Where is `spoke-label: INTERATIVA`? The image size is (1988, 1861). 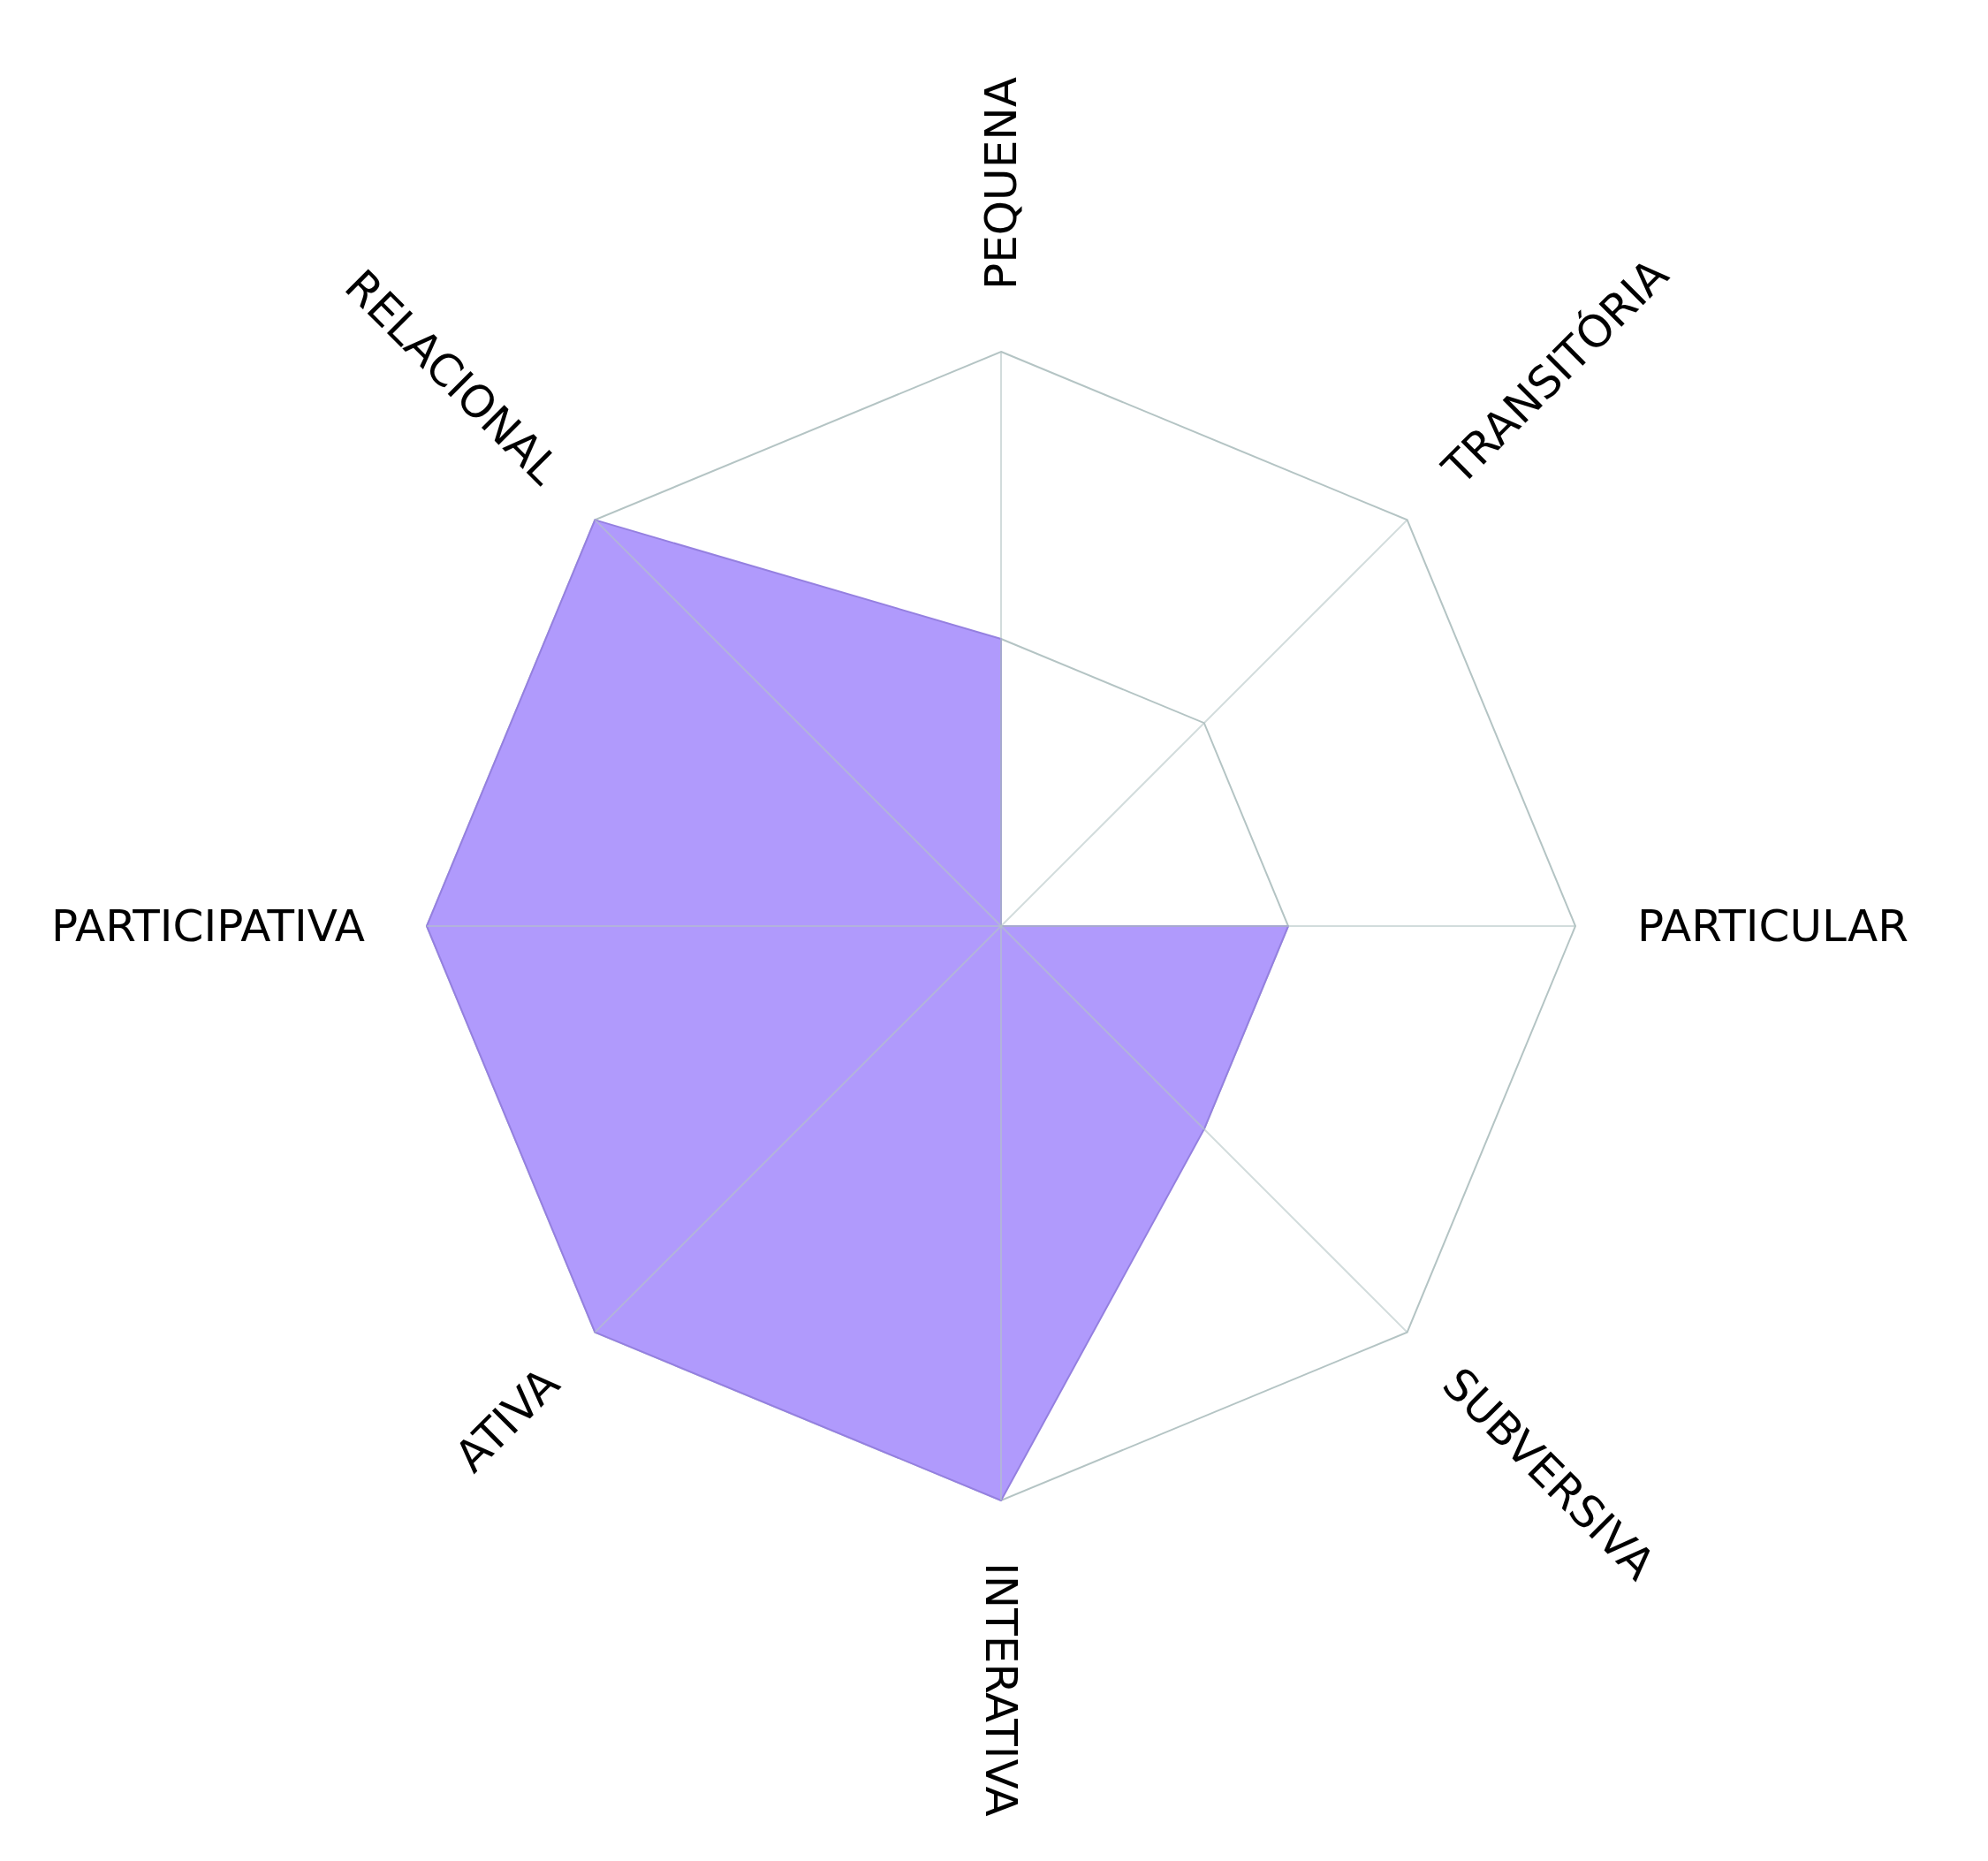 spoke-label: INTERATIVA is located at coordinates (1001, 1689).